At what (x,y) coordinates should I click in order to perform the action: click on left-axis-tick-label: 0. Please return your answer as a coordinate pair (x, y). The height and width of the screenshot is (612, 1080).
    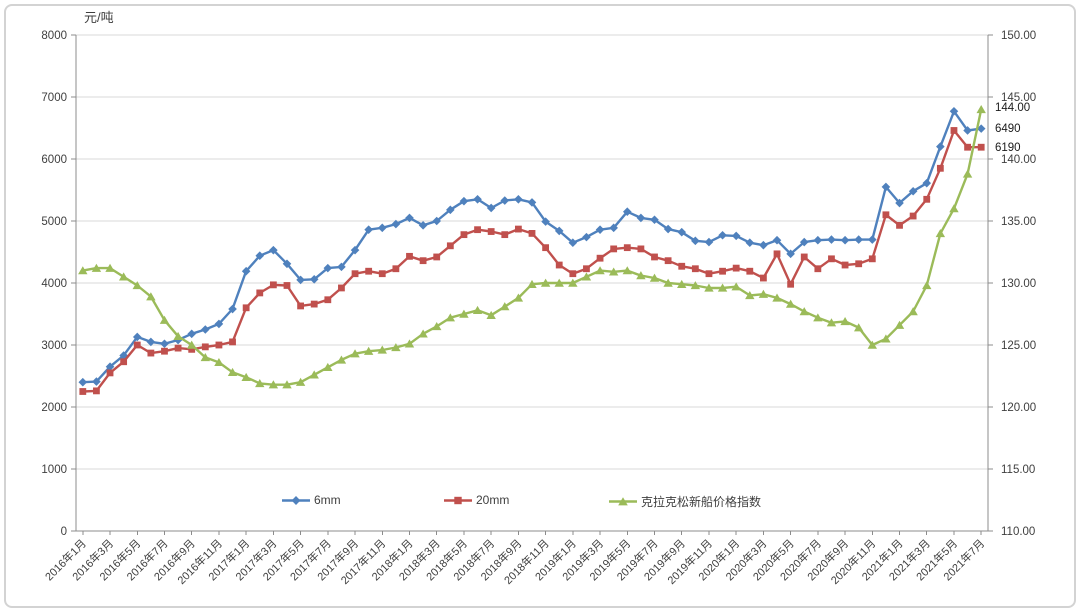
    Looking at the image, I should click on (64, 532).